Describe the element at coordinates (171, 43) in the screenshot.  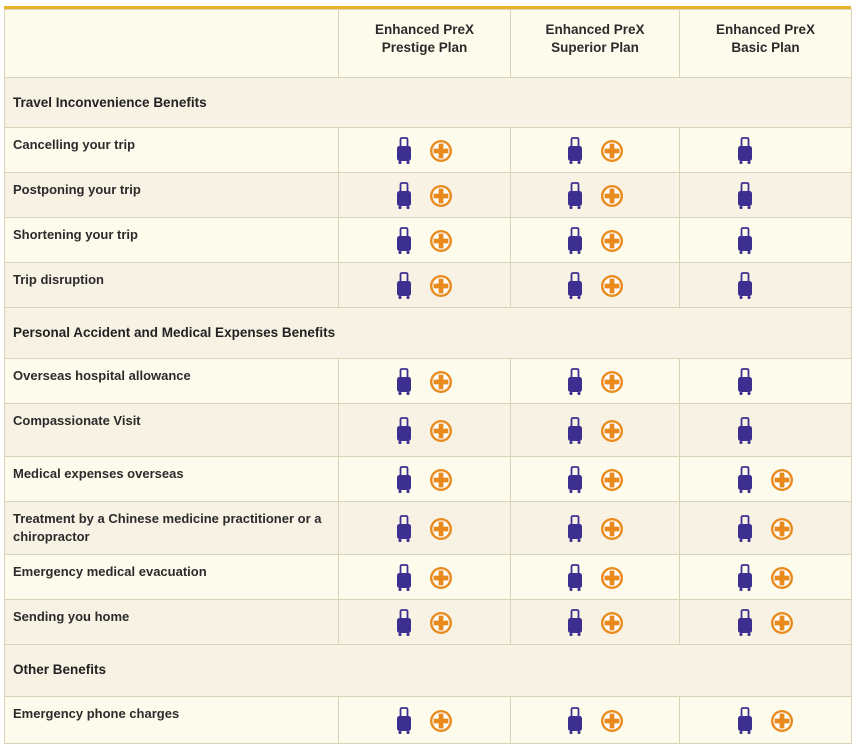
I see `header-empty-cell` at that location.